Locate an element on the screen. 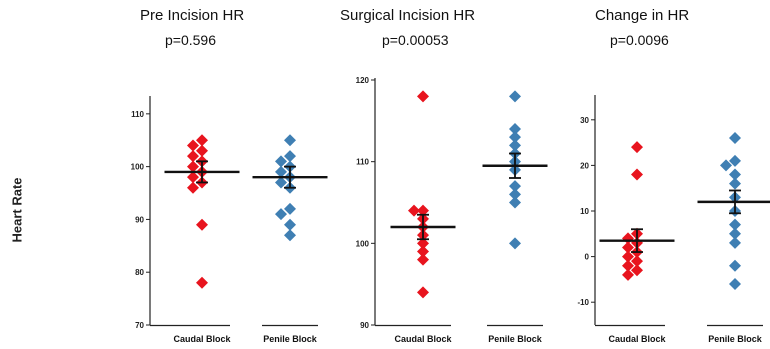 The width and height of the screenshot is (770, 349). y-tick-label: 10 is located at coordinates (584, 211).